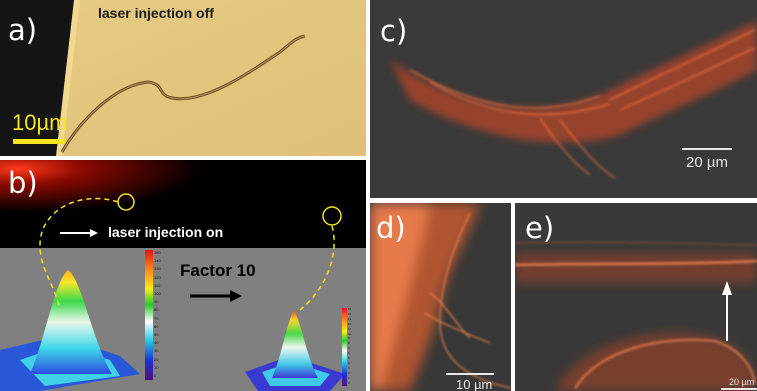 This screenshot has height=391, width=757. I want to click on colorbar-left-tick: 60, so click(156, 326).